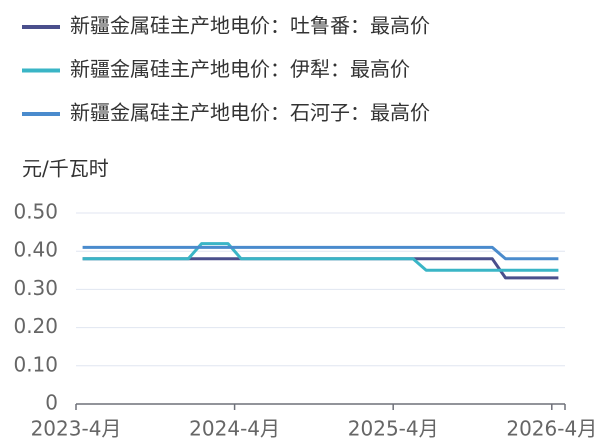 The image size is (610, 442). What do you see at coordinates (250, 113) in the screenshot?
I see `legend-label: 新疆金属硅主产地电价：石河子：最高价` at bounding box center [250, 113].